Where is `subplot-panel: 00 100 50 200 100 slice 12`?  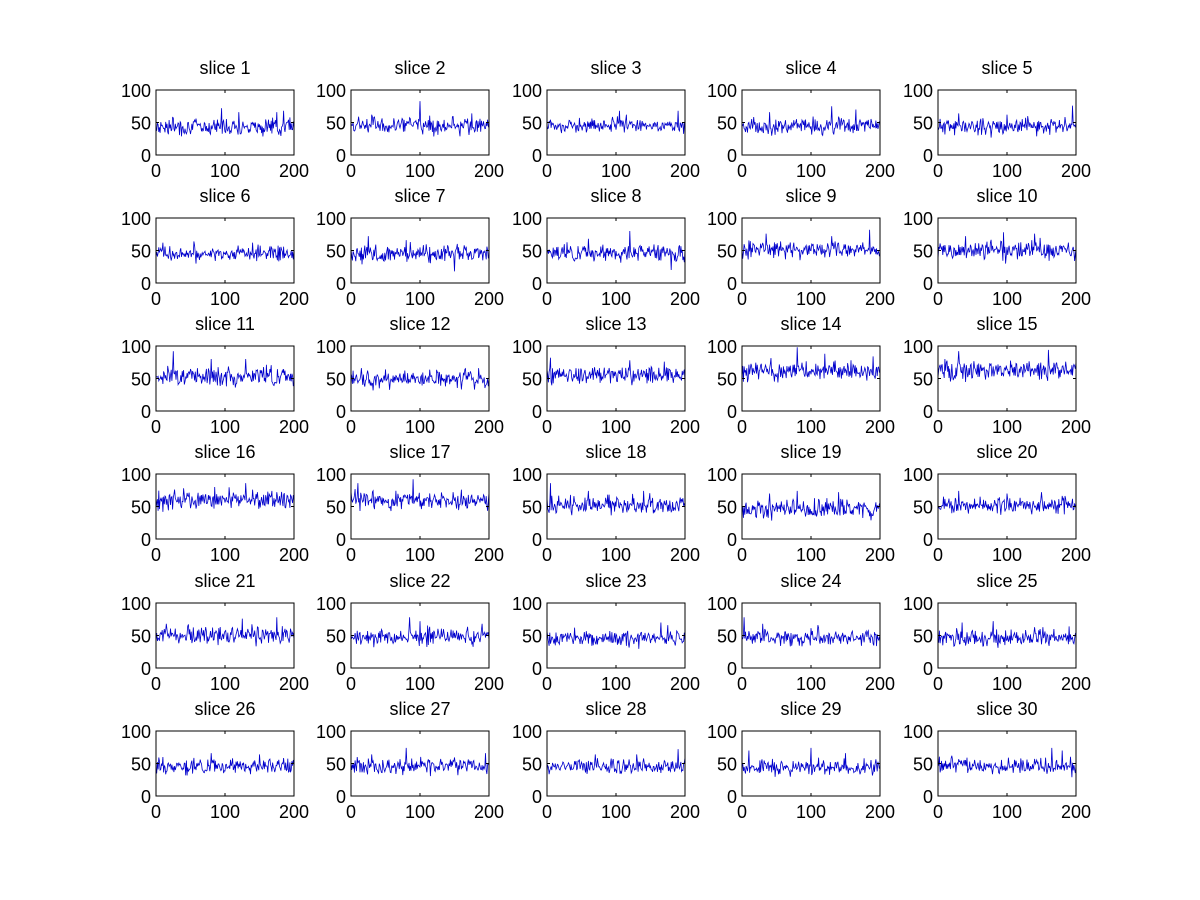
subplot-panel: 00 100 50 200 100 slice 12 is located at coordinates (410, 375).